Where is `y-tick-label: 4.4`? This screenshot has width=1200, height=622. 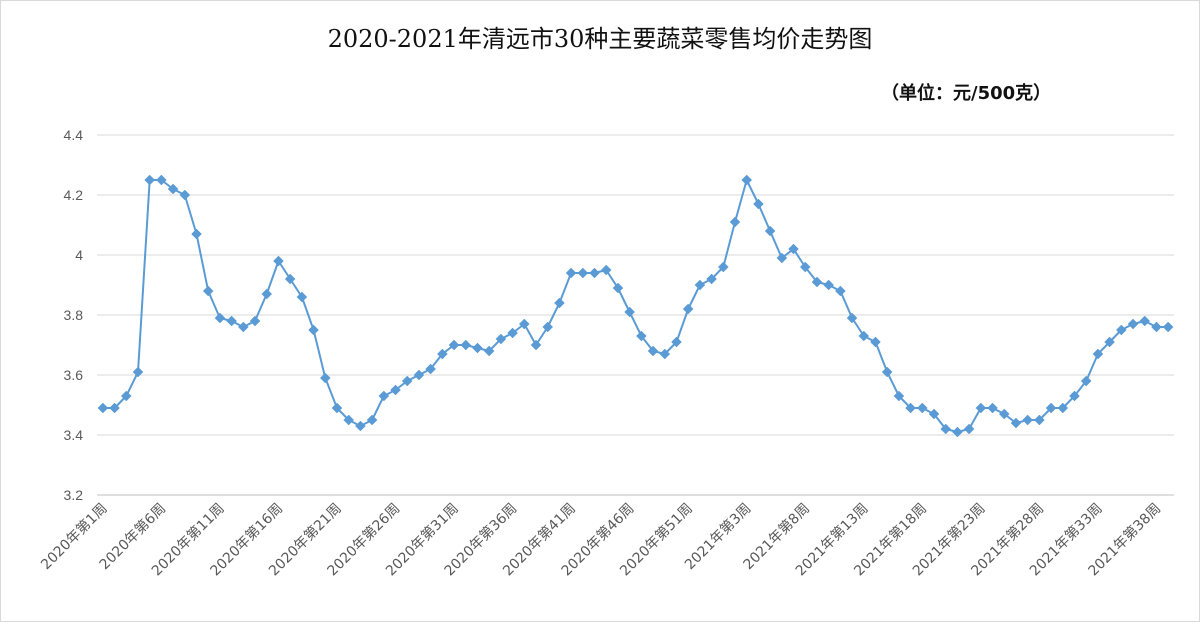 y-tick-label: 4.4 is located at coordinates (74, 135).